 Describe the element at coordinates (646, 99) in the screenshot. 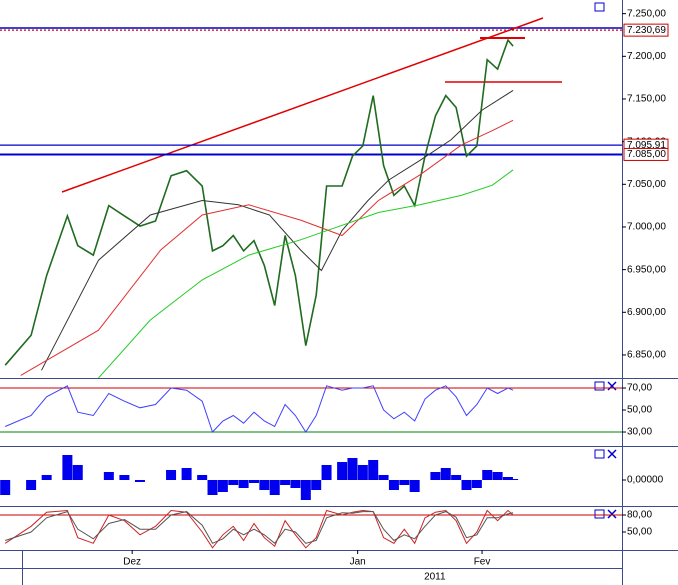

I see `y-tick-label: 7.150,00` at that location.